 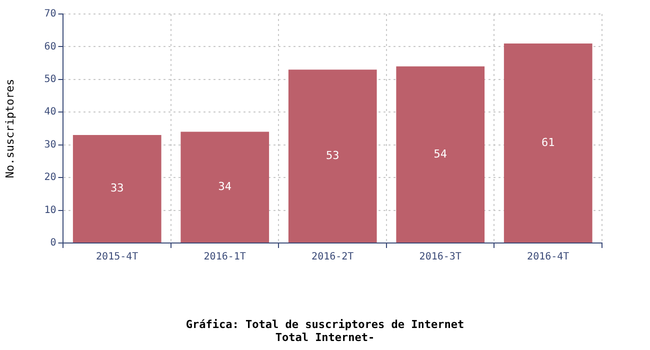 I want to click on data-label: 33, so click(x=117, y=188).